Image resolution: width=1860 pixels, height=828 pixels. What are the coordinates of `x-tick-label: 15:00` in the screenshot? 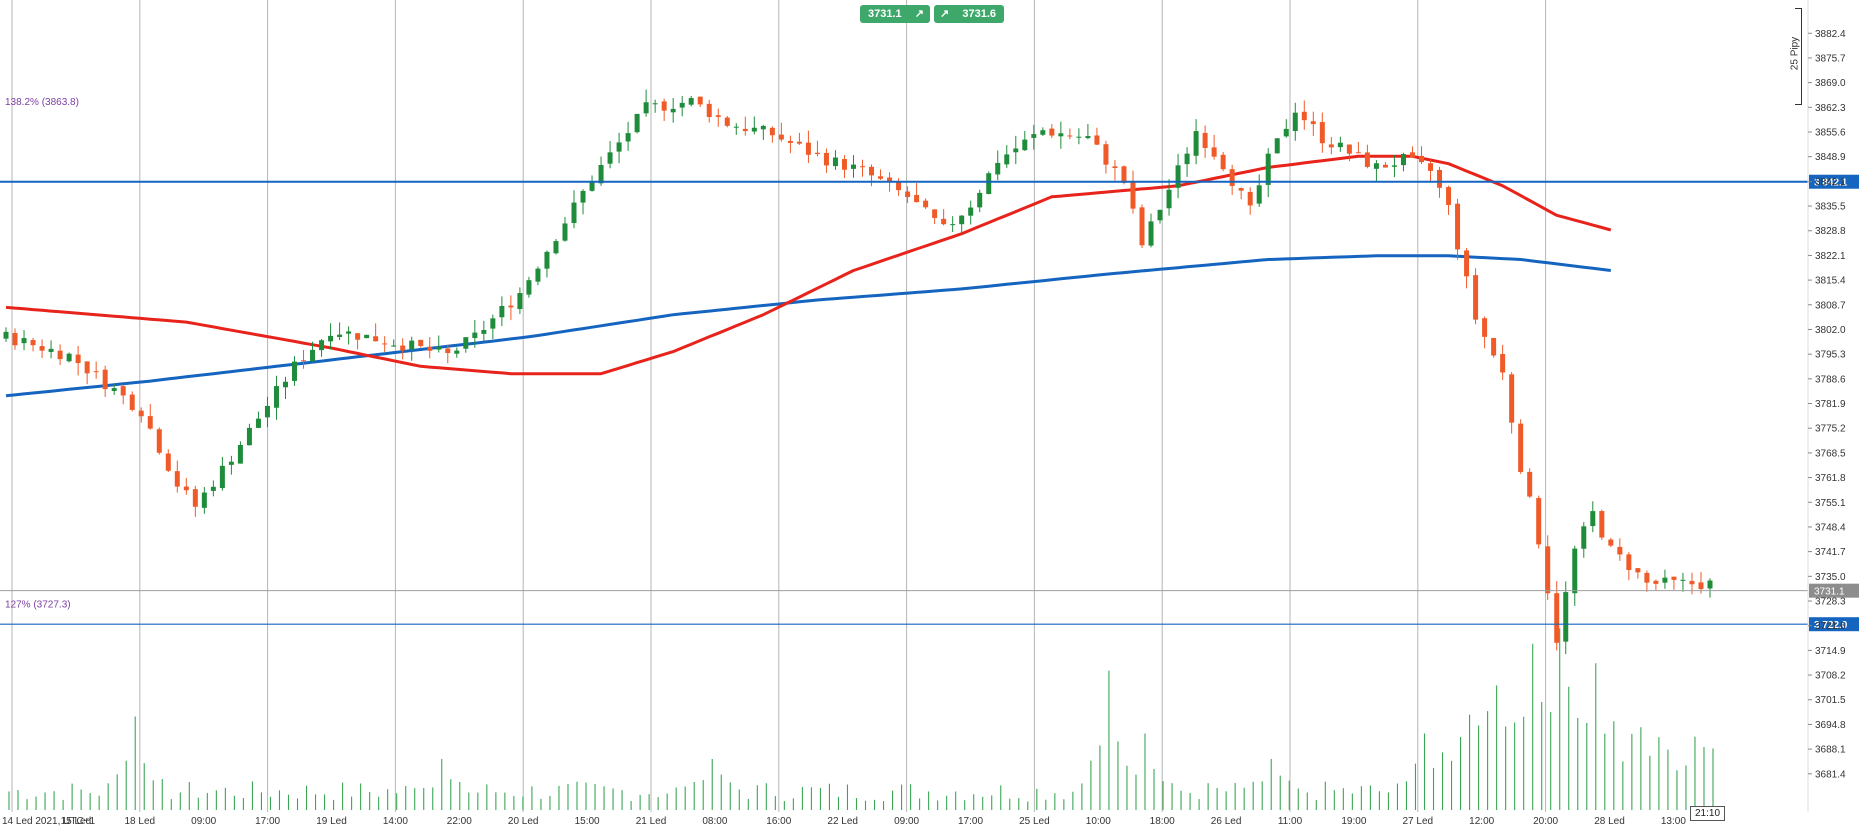 It's located at (587, 821).